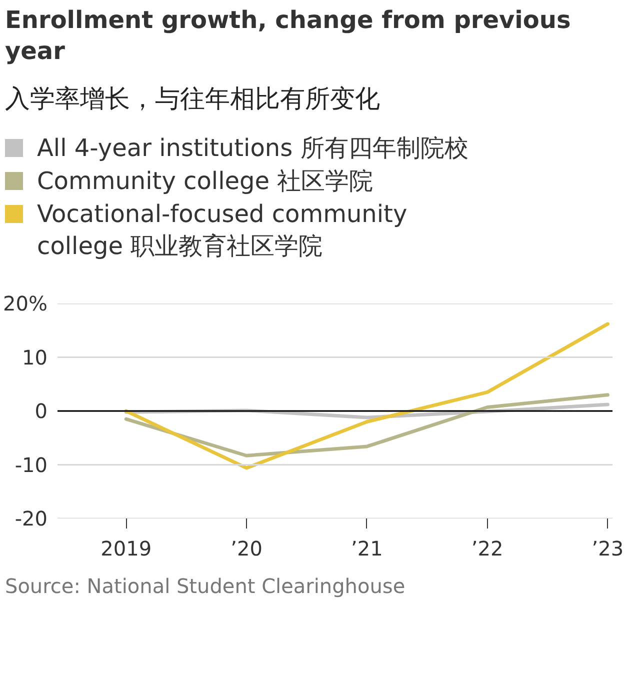  What do you see at coordinates (31, 518) in the screenshot?
I see `y-tick-label: -20` at bounding box center [31, 518].